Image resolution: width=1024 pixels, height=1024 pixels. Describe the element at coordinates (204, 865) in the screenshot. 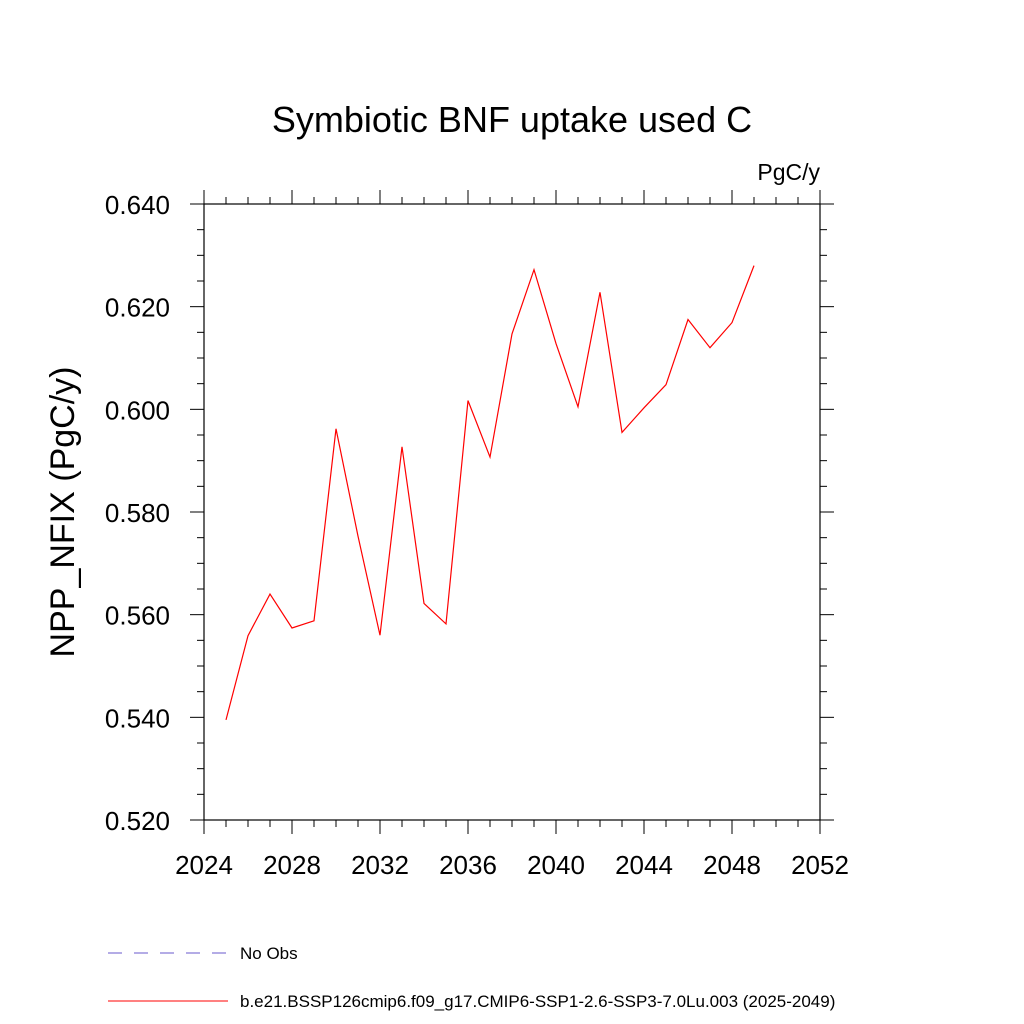

I see `x-tick-label: 2024` at that location.